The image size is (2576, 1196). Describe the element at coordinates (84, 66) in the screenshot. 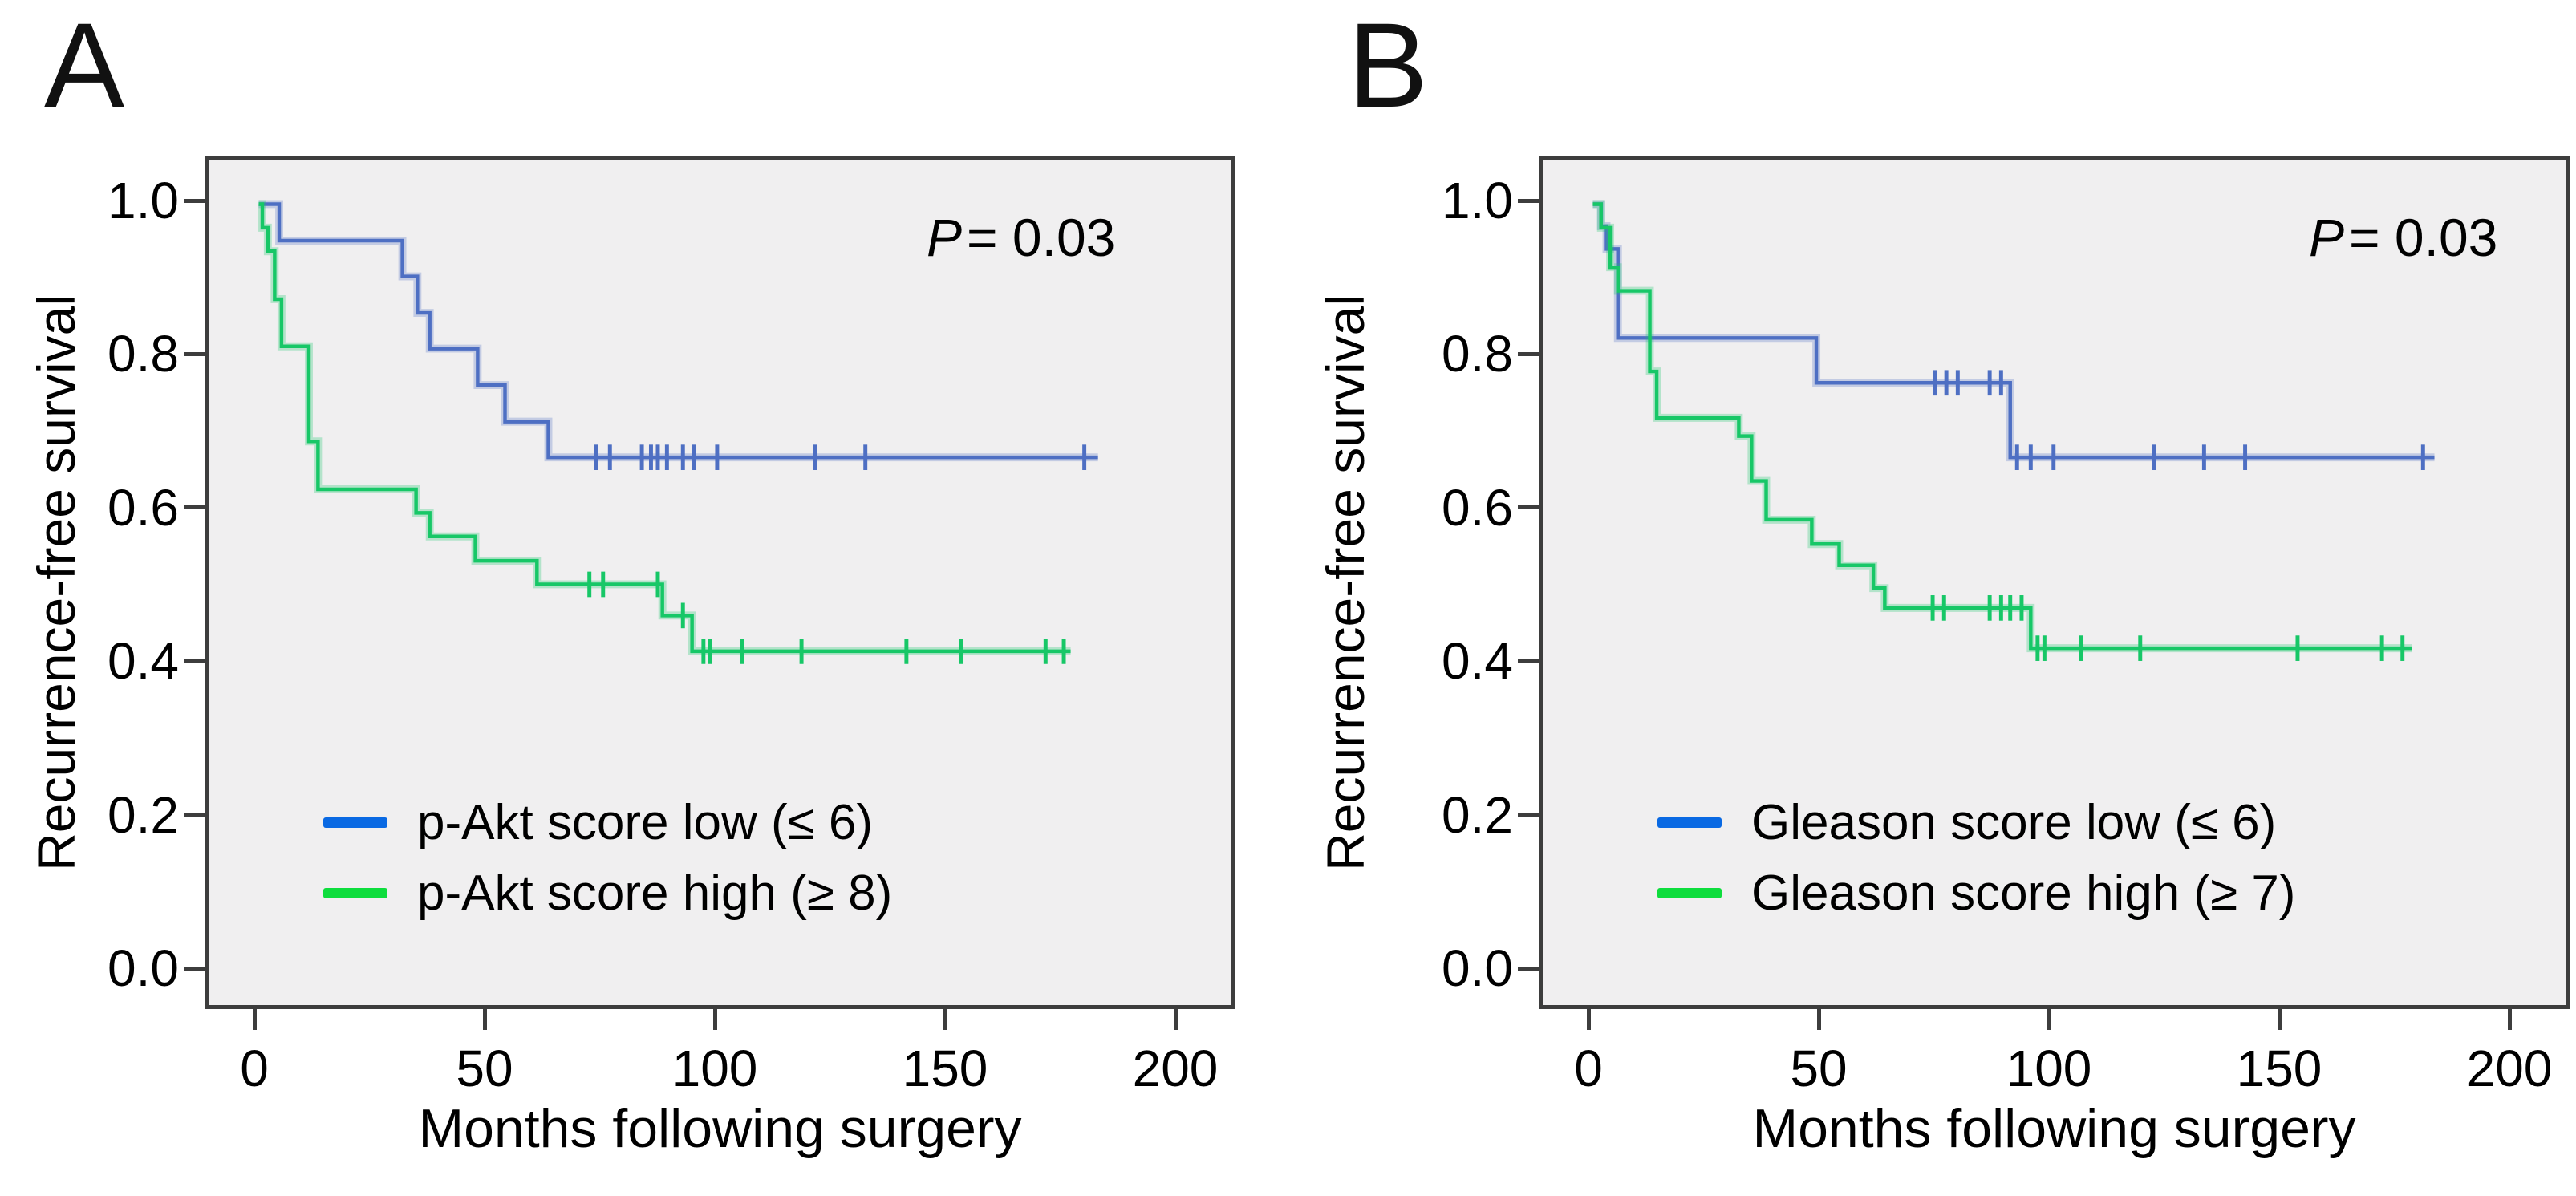

I see `panel-letter-a: A` at that location.